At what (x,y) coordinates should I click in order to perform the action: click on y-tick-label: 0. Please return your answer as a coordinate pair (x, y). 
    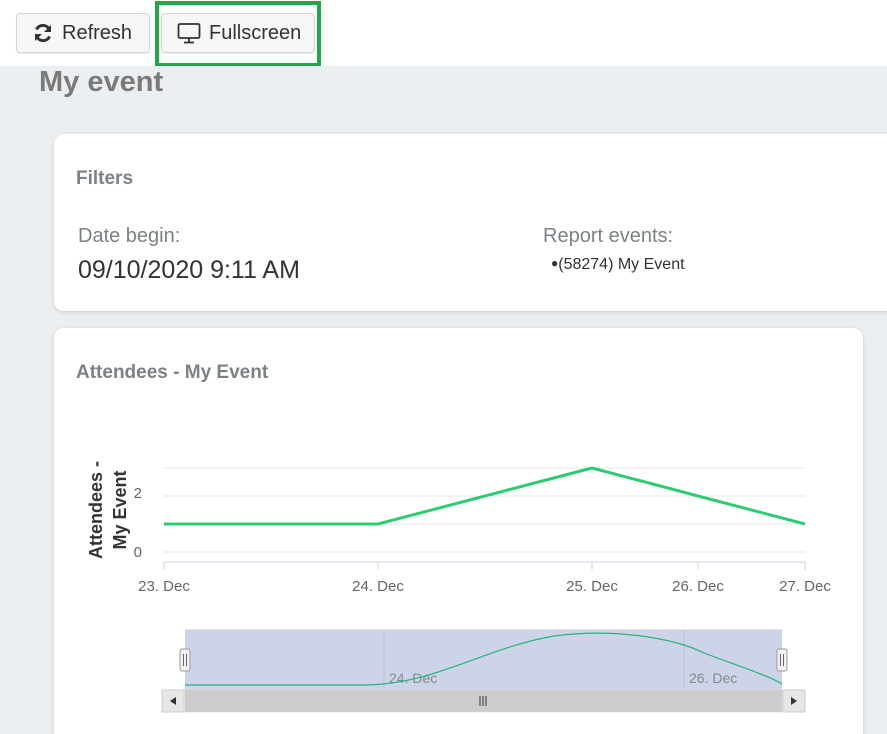
    Looking at the image, I should click on (138, 552).